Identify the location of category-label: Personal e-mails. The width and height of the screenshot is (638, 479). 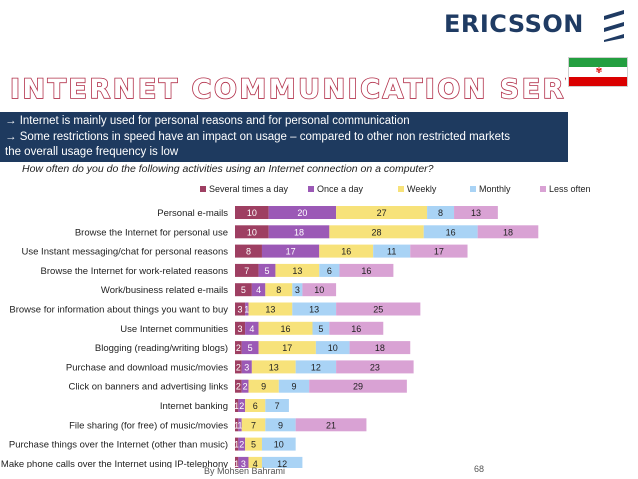
(192, 213).